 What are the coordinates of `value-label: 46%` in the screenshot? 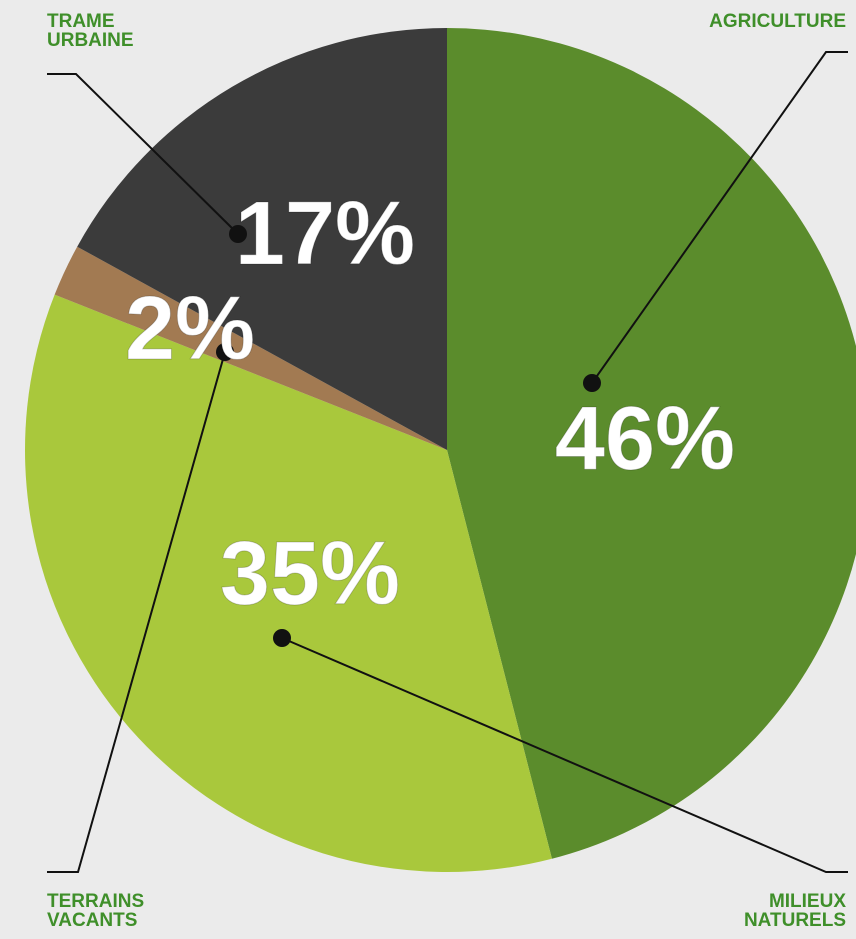 It's located at (645, 439).